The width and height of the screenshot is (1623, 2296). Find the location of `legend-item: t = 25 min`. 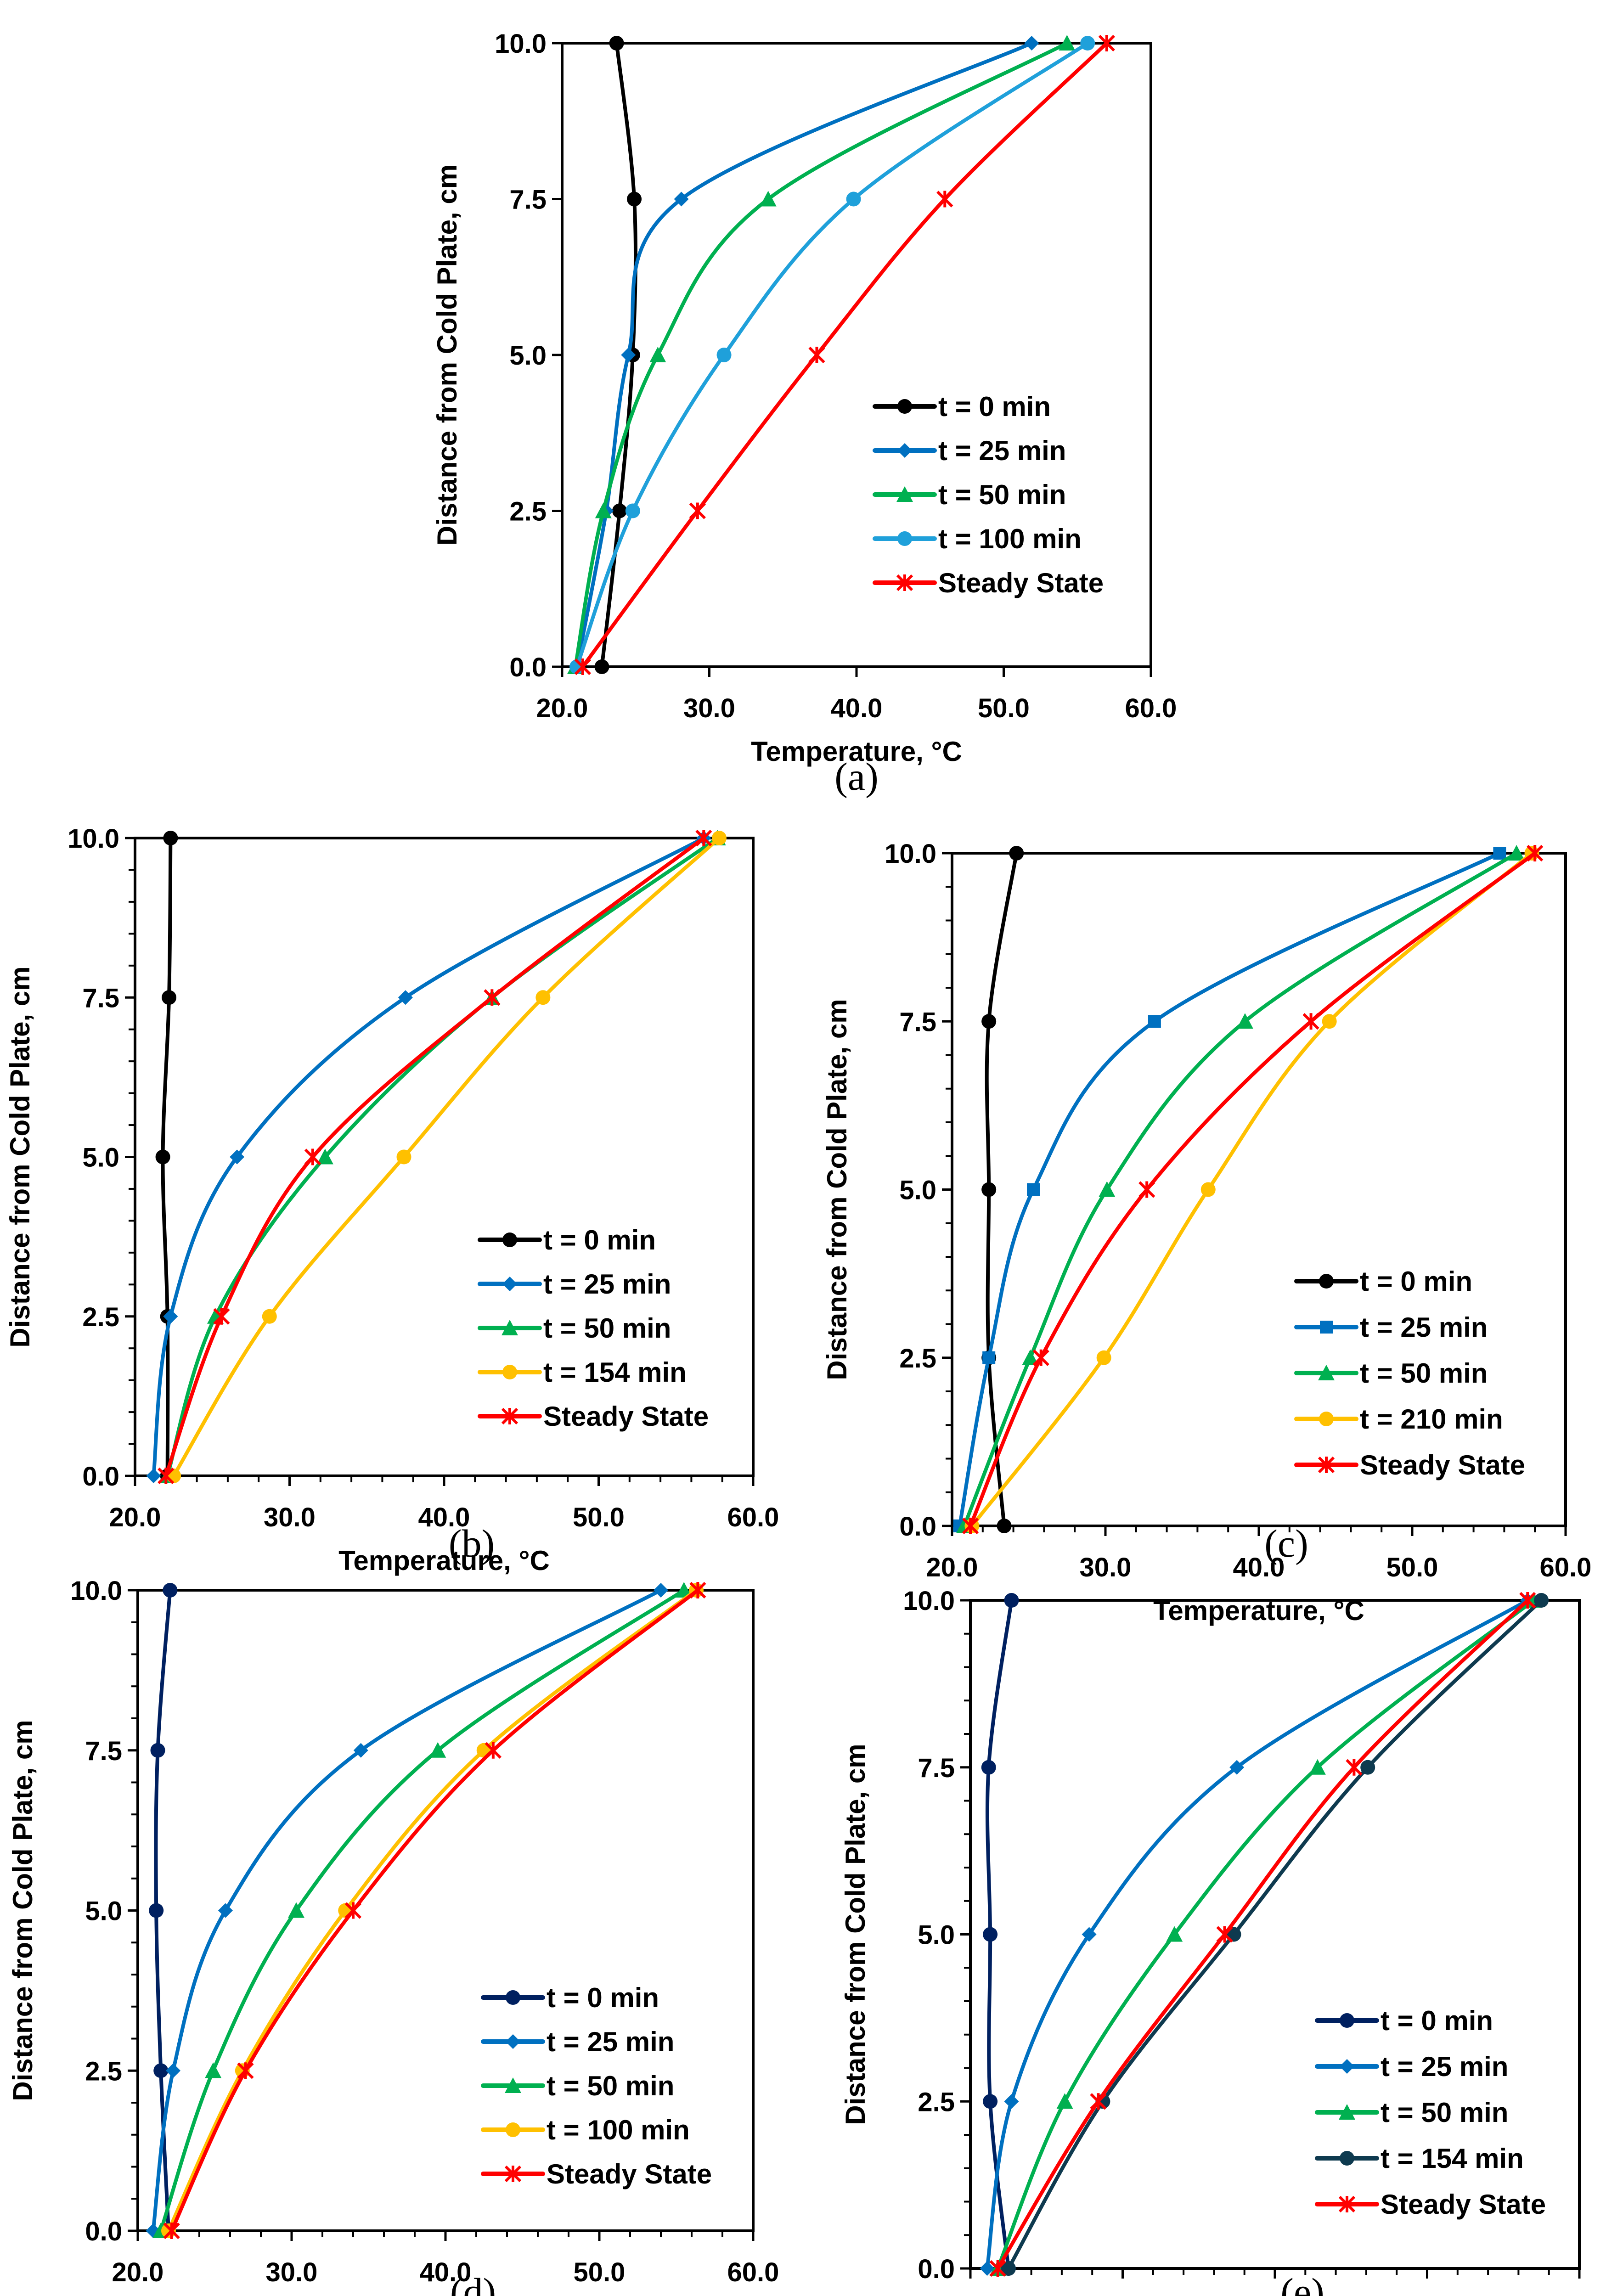

legend-item: t = 25 min is located at coordinates (1391, 1327).